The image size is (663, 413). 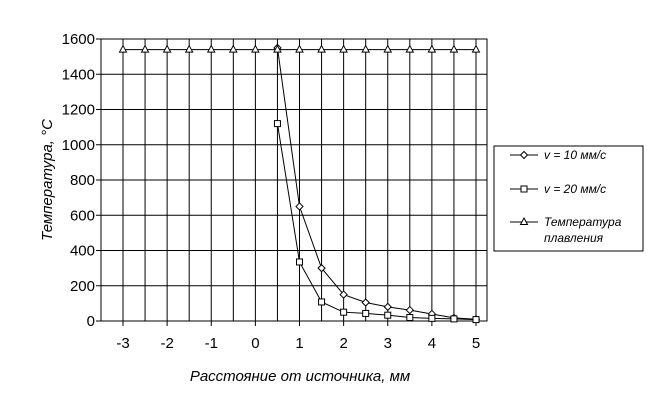 What do you see at coordinates (82, 286) in the screenshot?
I see `y-tick-label: 200` at bounding box center [82, 286].